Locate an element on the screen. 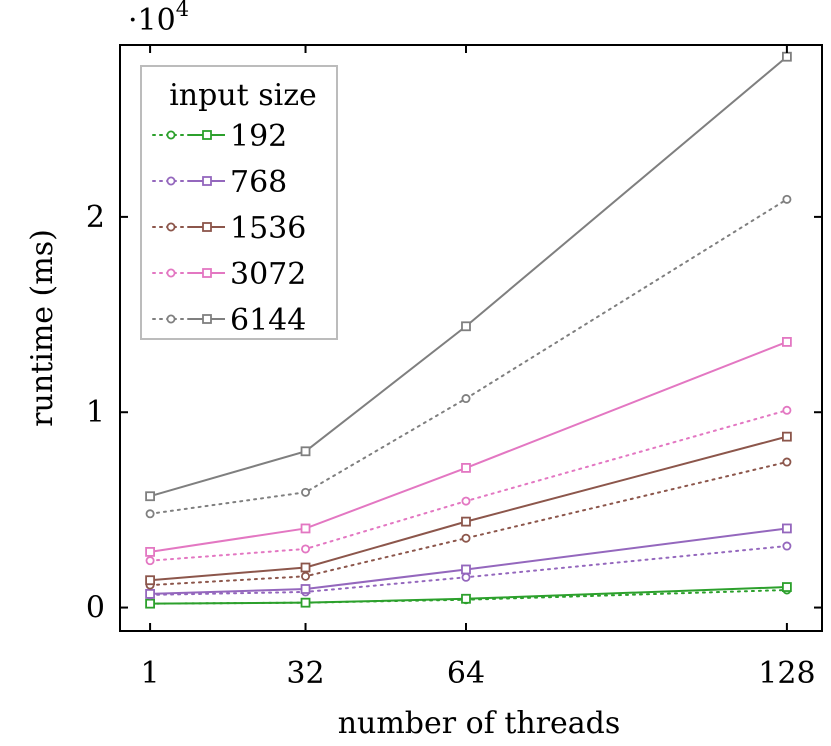 Image resolution: width=831 pixels, height=746 pixels. y-tick-label: 1 is located at coordinates (95, 412).